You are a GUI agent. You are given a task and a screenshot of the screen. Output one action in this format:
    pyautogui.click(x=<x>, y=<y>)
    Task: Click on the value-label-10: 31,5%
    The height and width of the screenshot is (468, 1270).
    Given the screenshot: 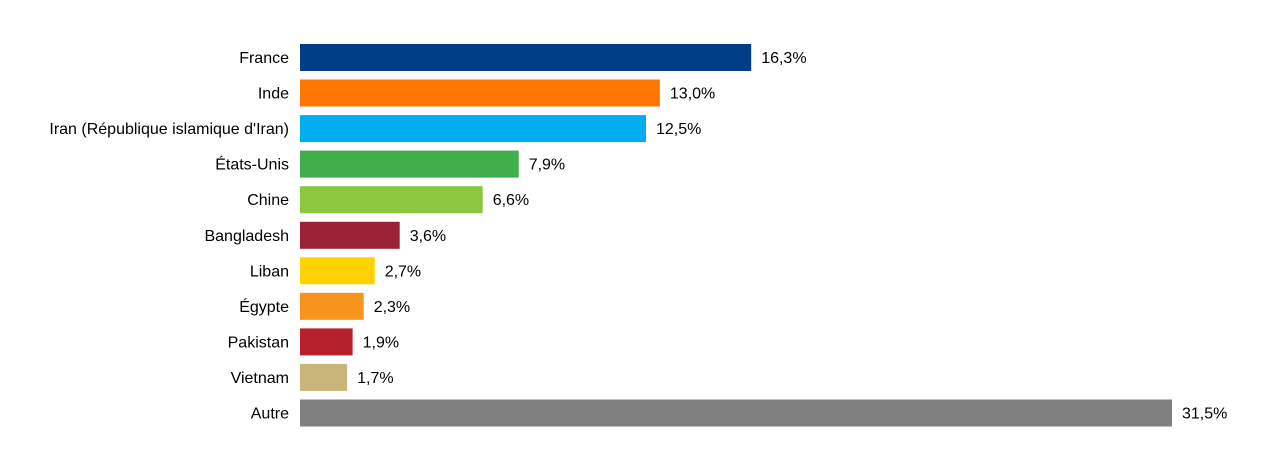 What is the action you would take?
    pyautogui.click(x=1204, y=414)
    